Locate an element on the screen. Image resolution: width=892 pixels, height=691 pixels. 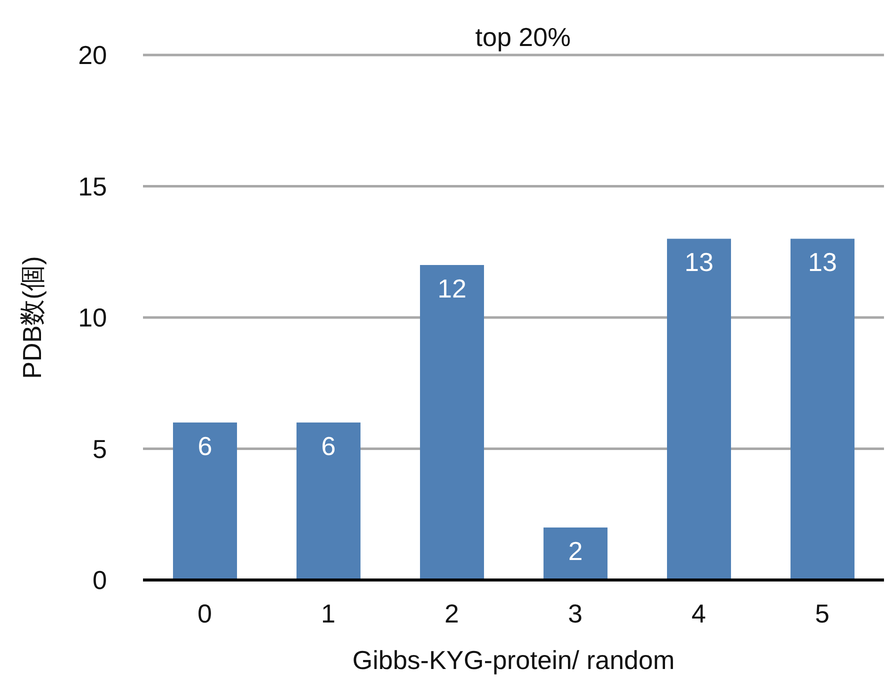
data-label: 12 is located at coordinates (452, 288).